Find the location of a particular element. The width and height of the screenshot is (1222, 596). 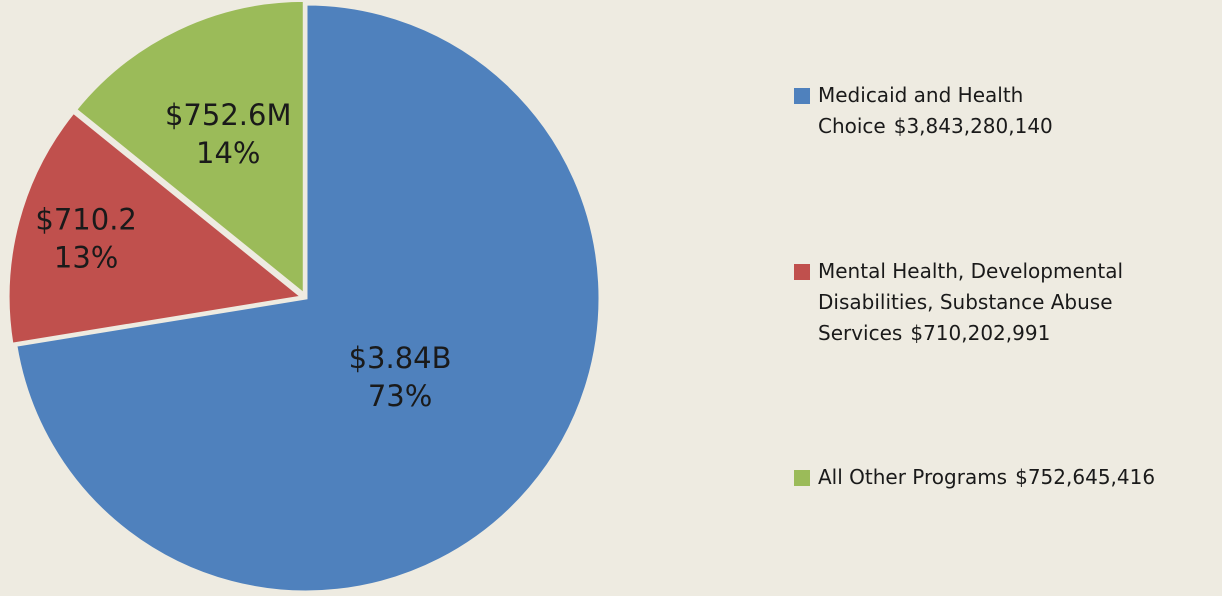

legend-name: All Other Programs is located at coordinates (913, 477).